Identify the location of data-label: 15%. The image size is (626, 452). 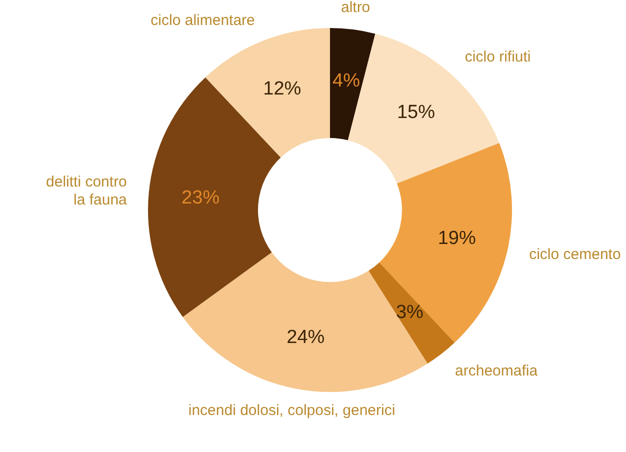
(416, 112).